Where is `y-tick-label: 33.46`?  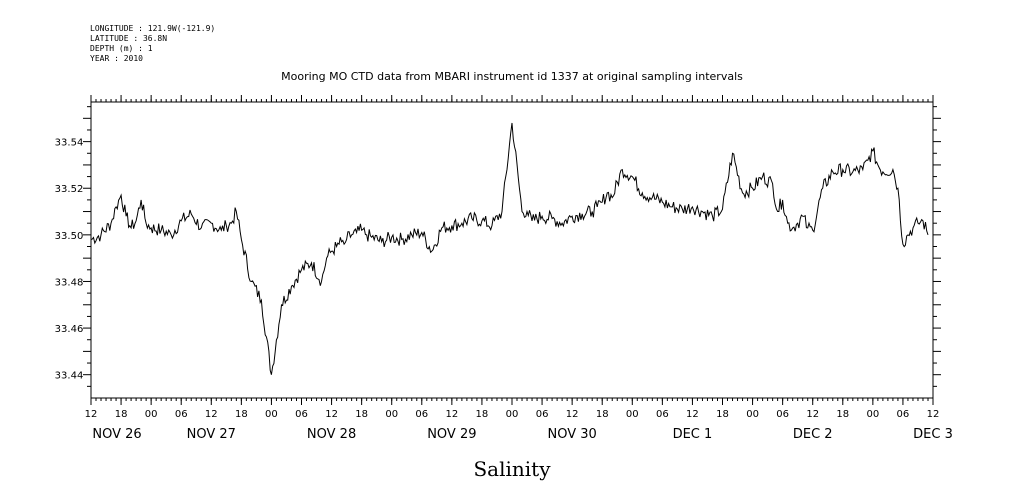
y-tick-label: 33.46 is located at coordinates (69, 329).